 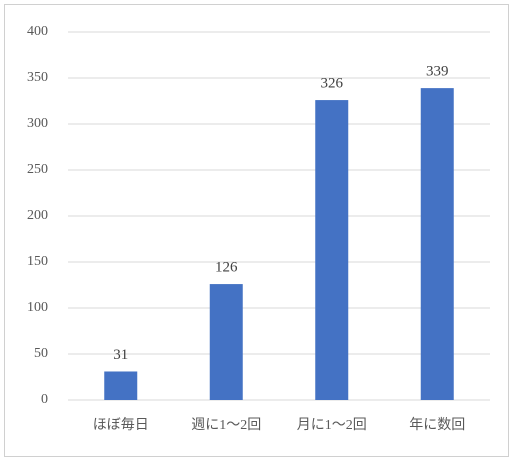 I want to click on y-tick-label: 350, so click(x=37, y=77).